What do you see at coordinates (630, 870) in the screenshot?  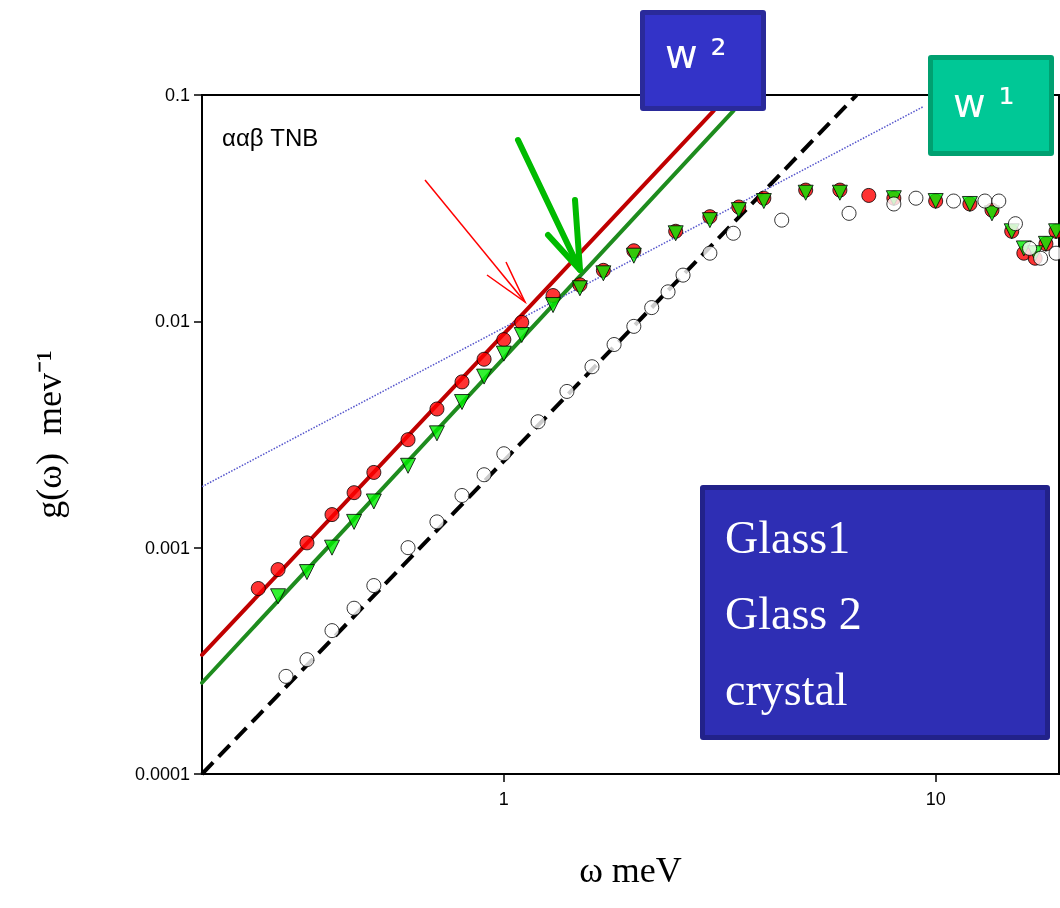 I see `x-axis-title: ω meV` at bounding box center [630, 870].